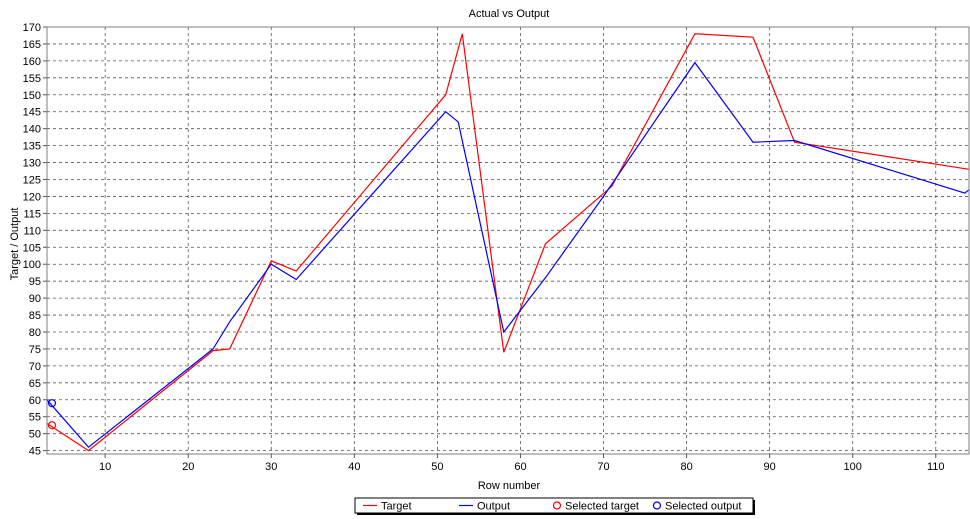 The width and height of the screenshot is (970, 519). Describe the element at coordinates (557, 505) in the screenshot. I see `legend-selected-target-swatch` at that location.